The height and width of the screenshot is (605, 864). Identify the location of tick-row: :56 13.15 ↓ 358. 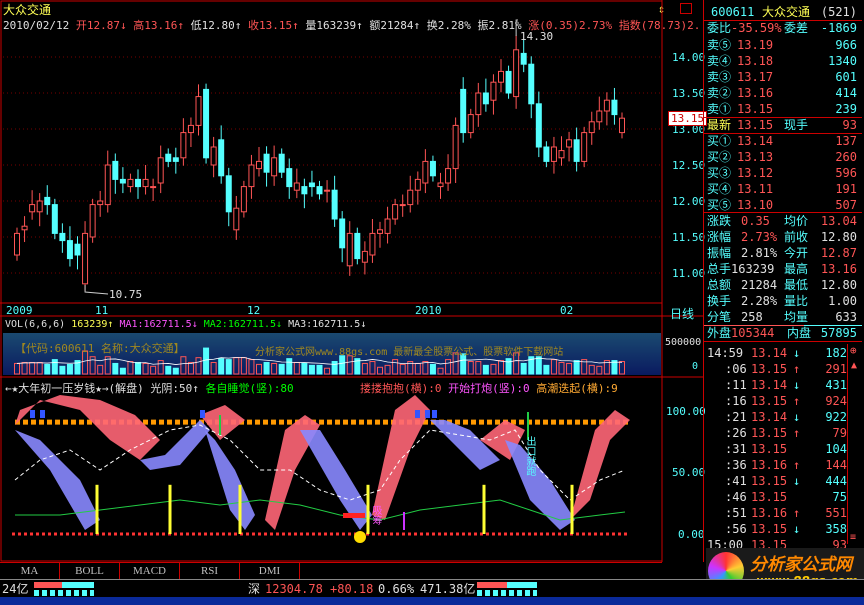
(777, 529).